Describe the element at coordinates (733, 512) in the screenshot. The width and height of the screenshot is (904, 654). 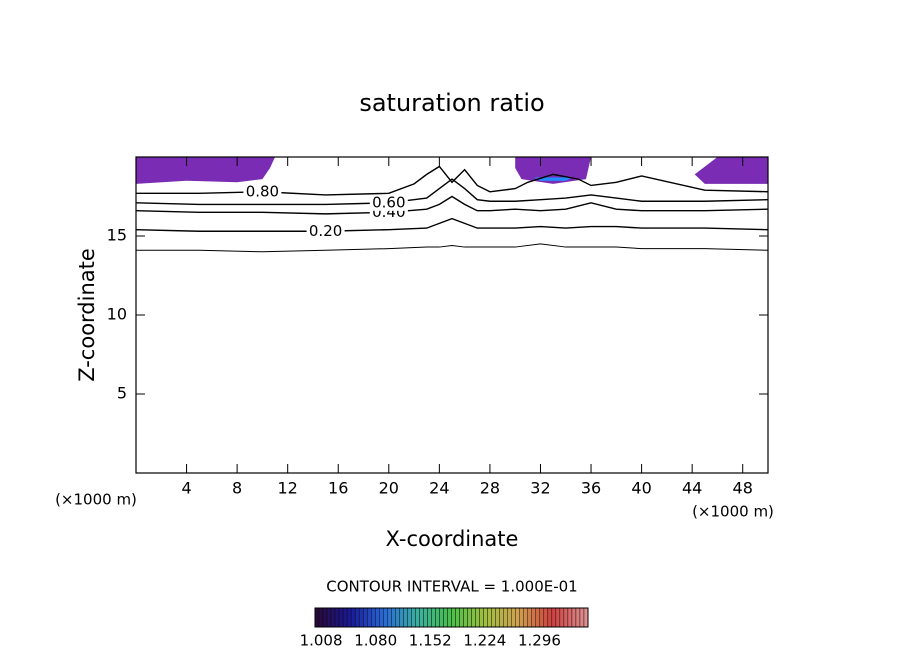
I see `x-unit: (×1000 m)` at that location.